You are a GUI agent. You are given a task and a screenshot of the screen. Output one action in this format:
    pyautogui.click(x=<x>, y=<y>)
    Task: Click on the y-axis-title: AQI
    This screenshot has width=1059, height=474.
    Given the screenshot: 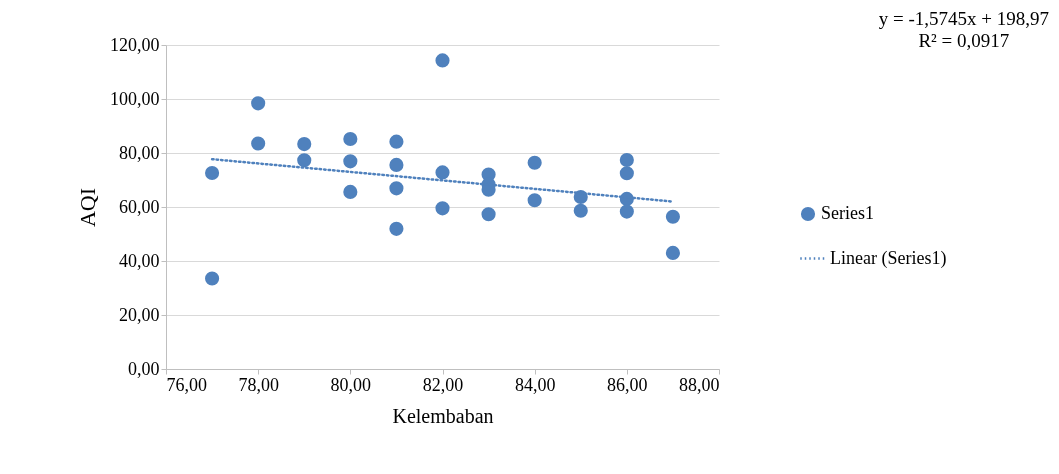 What is the action you would take?
    pyautogui.click(x=87, y=207)
    